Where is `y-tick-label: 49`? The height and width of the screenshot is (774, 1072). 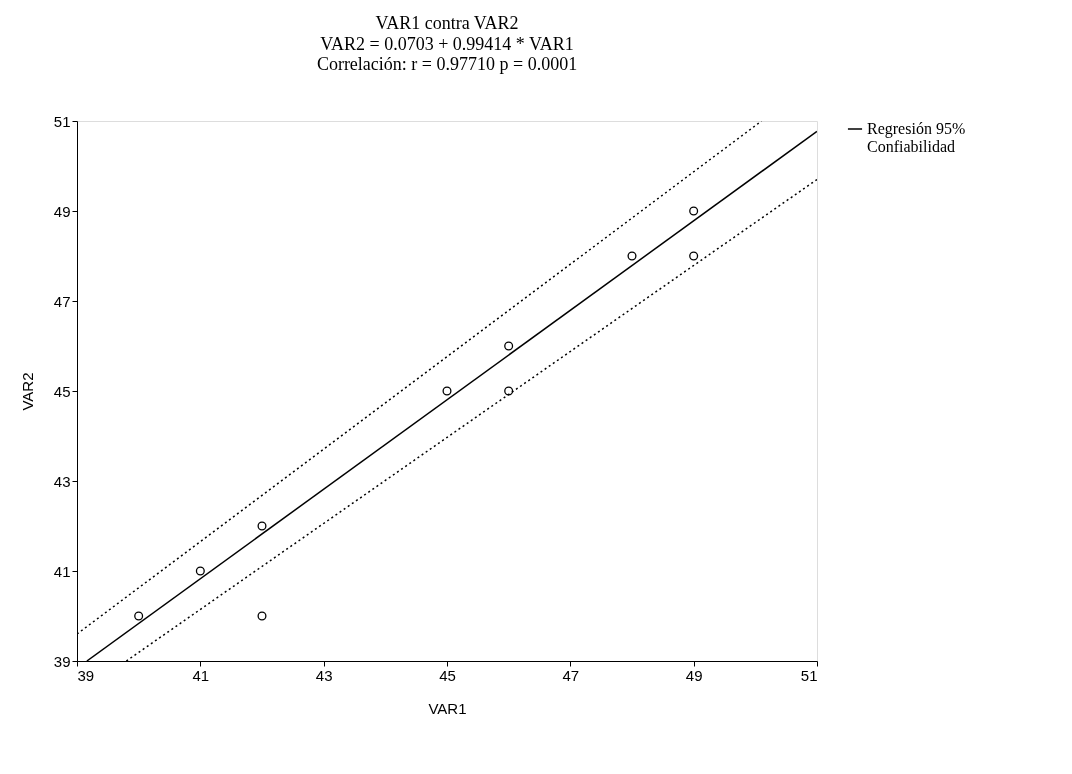
y-tick-label: 49 is located at coordinates (62, 211).